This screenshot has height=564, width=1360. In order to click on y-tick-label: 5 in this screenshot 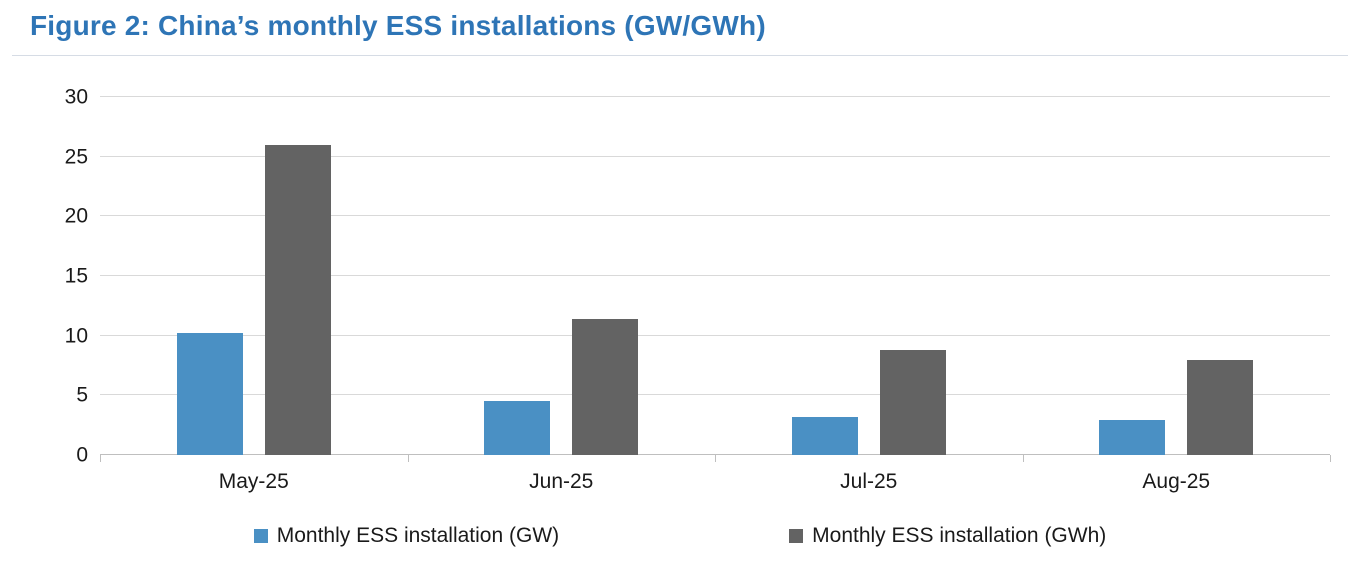, I will do `click(82, 395)`.